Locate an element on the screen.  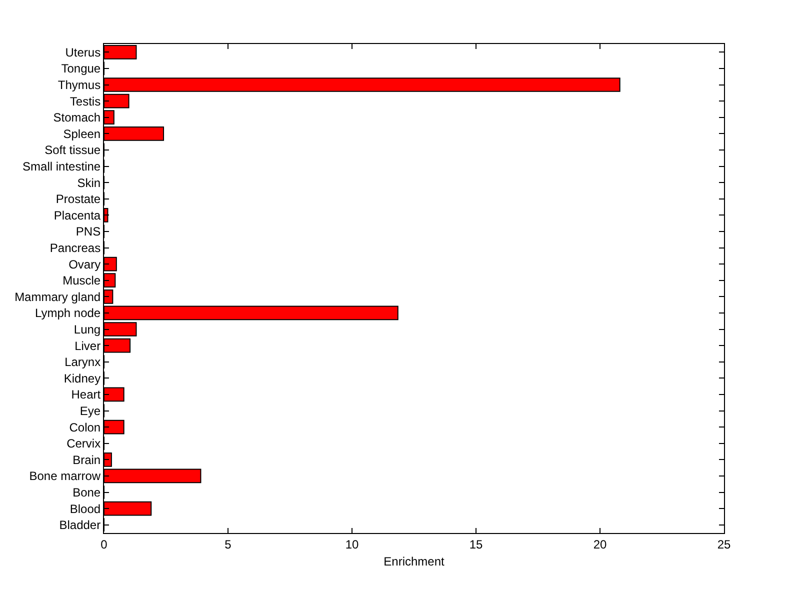
y-tick-label: Eye is located at coordinates (90, 411).